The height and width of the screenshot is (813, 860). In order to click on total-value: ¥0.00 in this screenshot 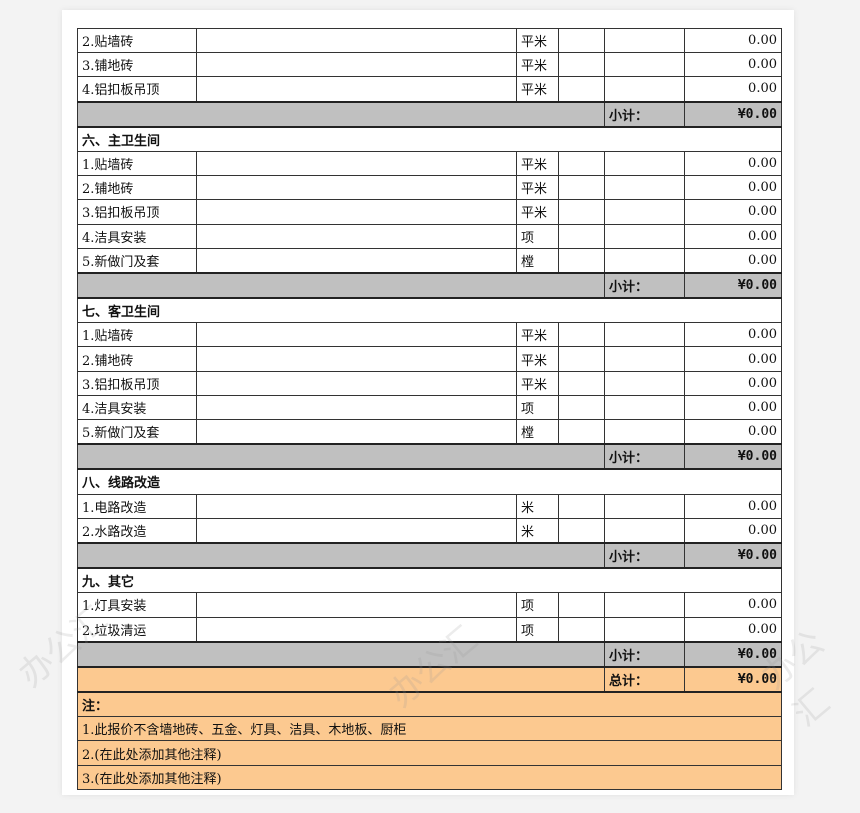, I will do `click(733, 680)`.